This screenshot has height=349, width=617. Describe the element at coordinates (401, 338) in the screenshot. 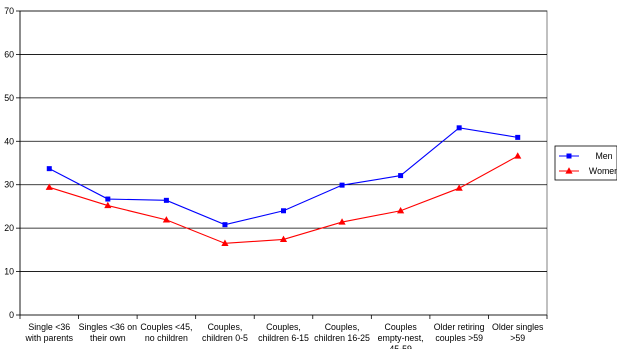

I see `x-tick-label-line: empty-nest,` at that location.